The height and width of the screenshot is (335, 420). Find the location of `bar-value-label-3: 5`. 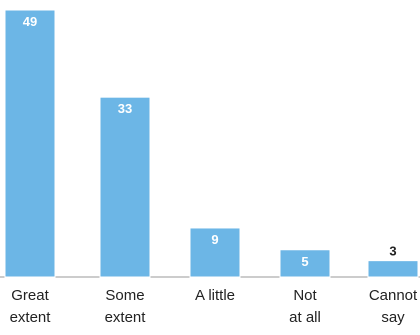

bar-value-label-3: 5 is located at coordinates (304, 261).